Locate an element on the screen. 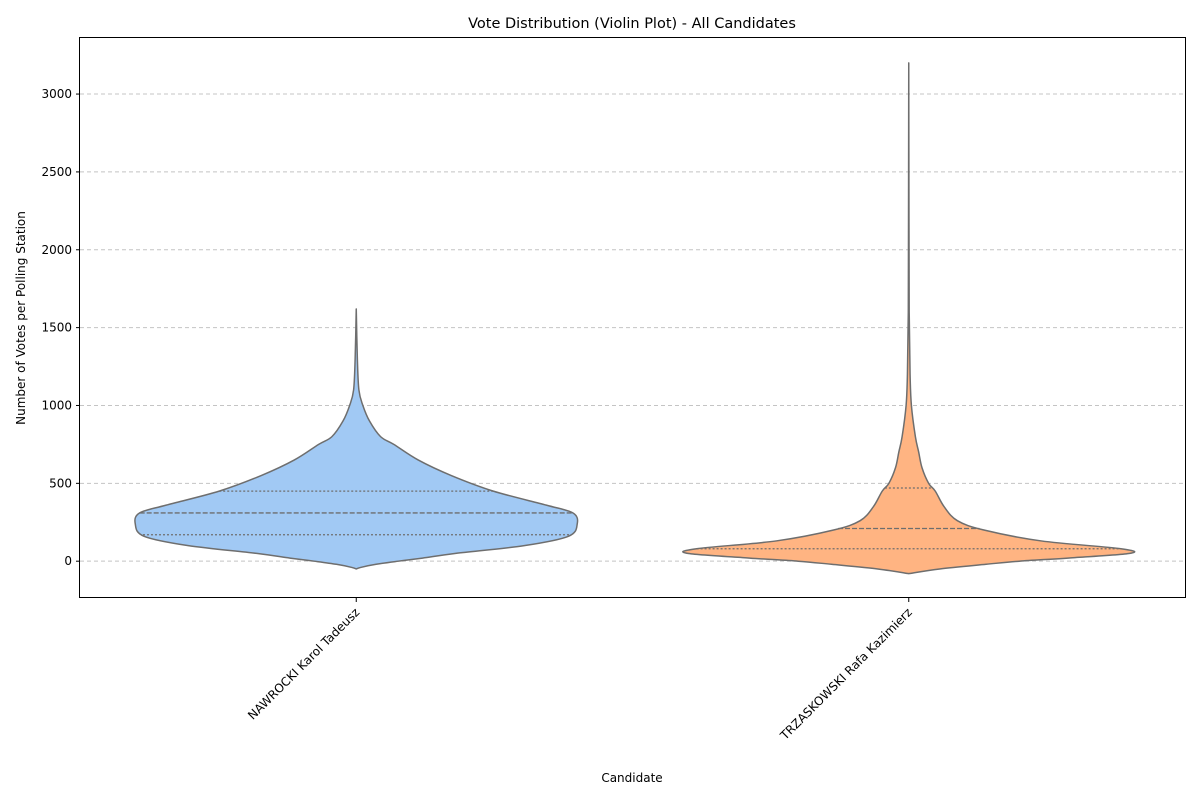  y-tick-label: 2500 is located at coordinates (56, 172).